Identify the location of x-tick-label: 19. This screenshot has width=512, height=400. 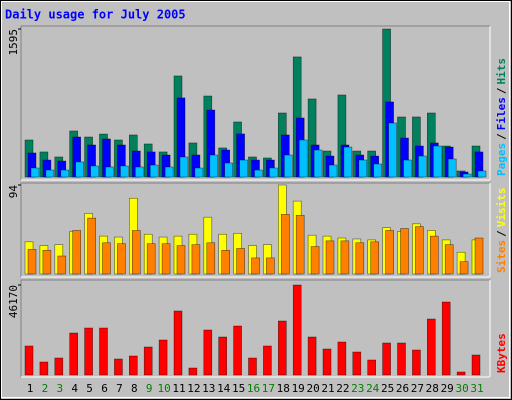
(298, 388).